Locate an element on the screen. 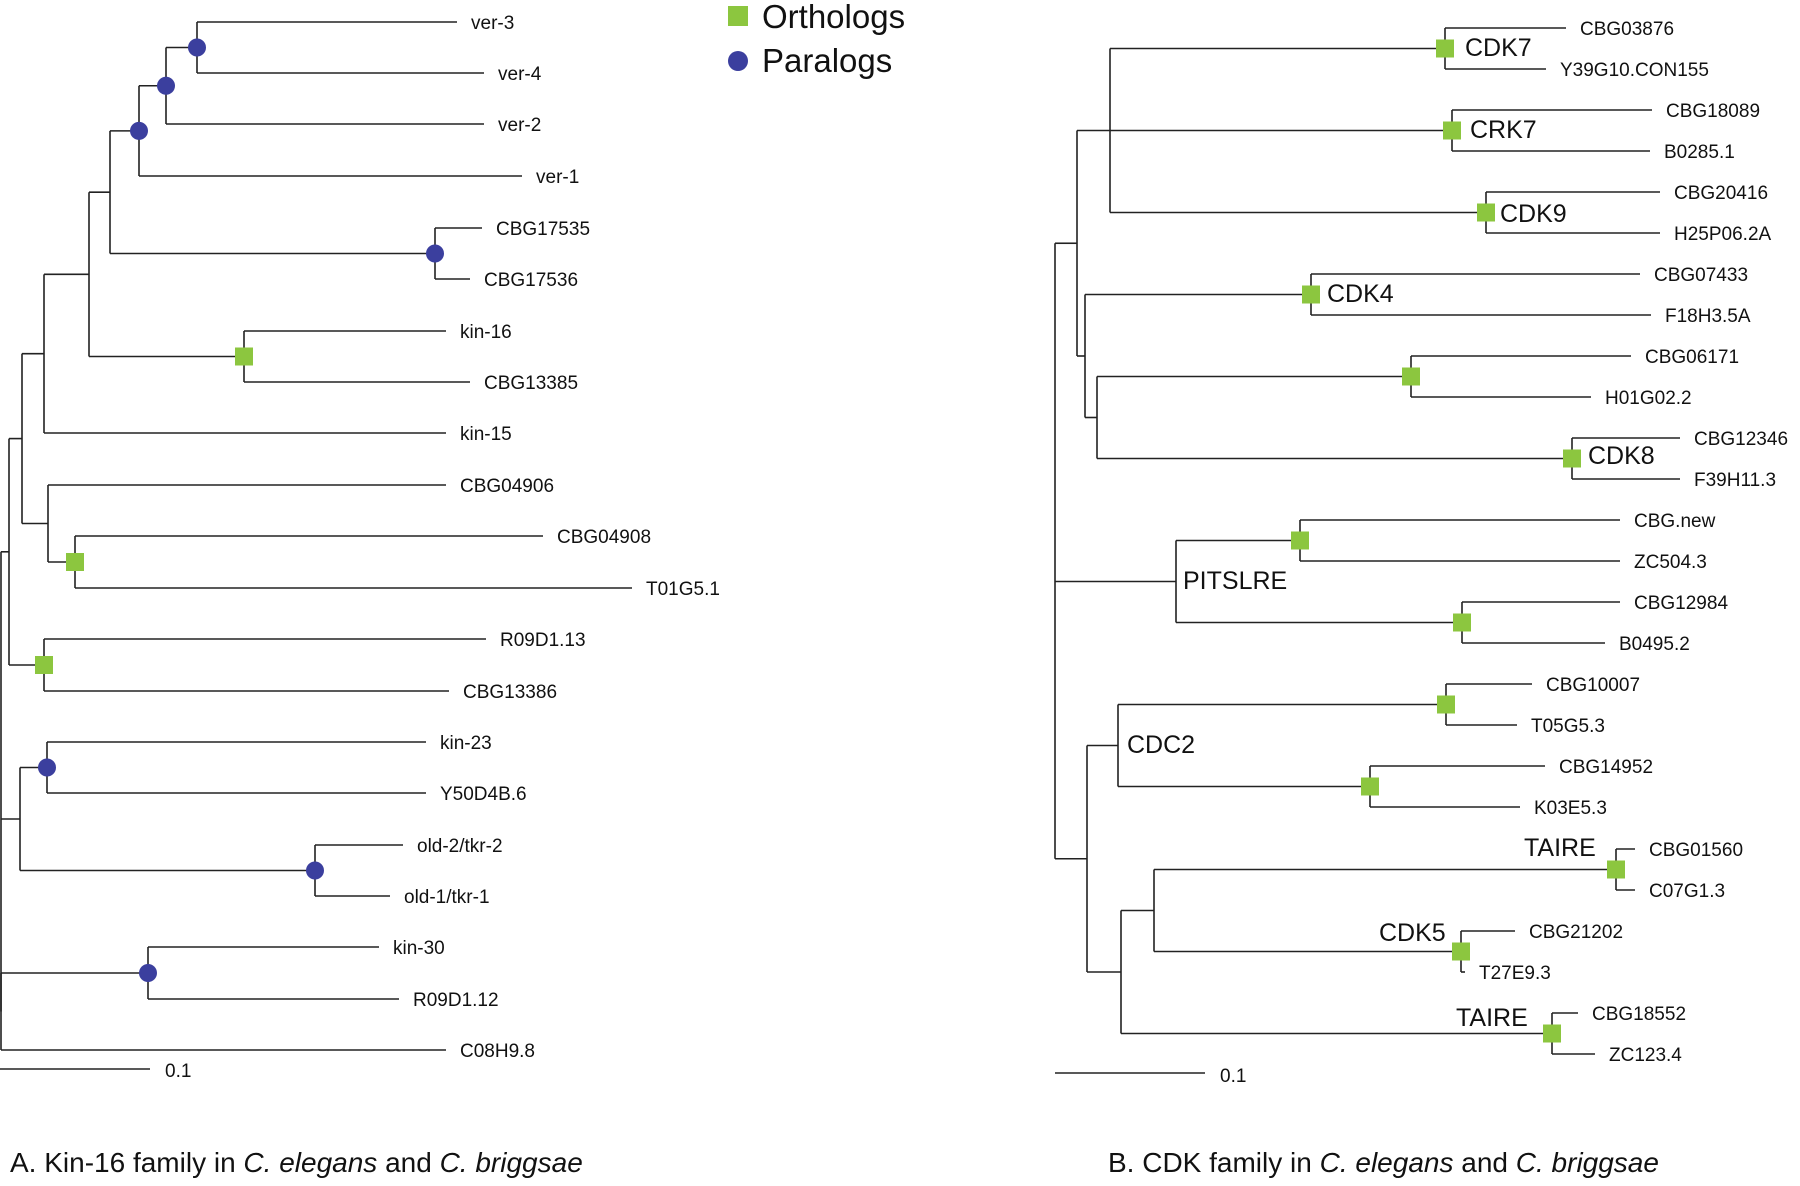 The height and width of the screenshot is (1186, 1800). cdk-leaf-label: CBG01560 is located at coordinates (1696, 850).